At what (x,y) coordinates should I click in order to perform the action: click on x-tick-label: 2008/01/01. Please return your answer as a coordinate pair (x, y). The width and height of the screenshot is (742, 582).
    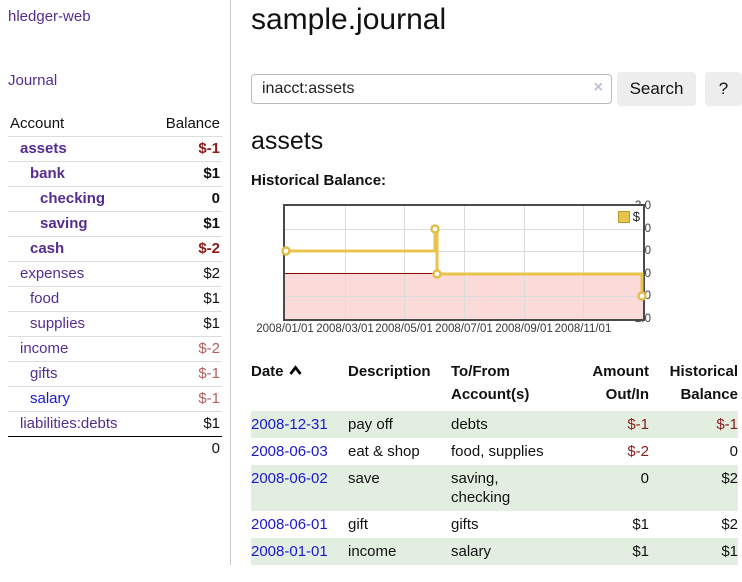
    Looking at the image, I should click on (285, 329).